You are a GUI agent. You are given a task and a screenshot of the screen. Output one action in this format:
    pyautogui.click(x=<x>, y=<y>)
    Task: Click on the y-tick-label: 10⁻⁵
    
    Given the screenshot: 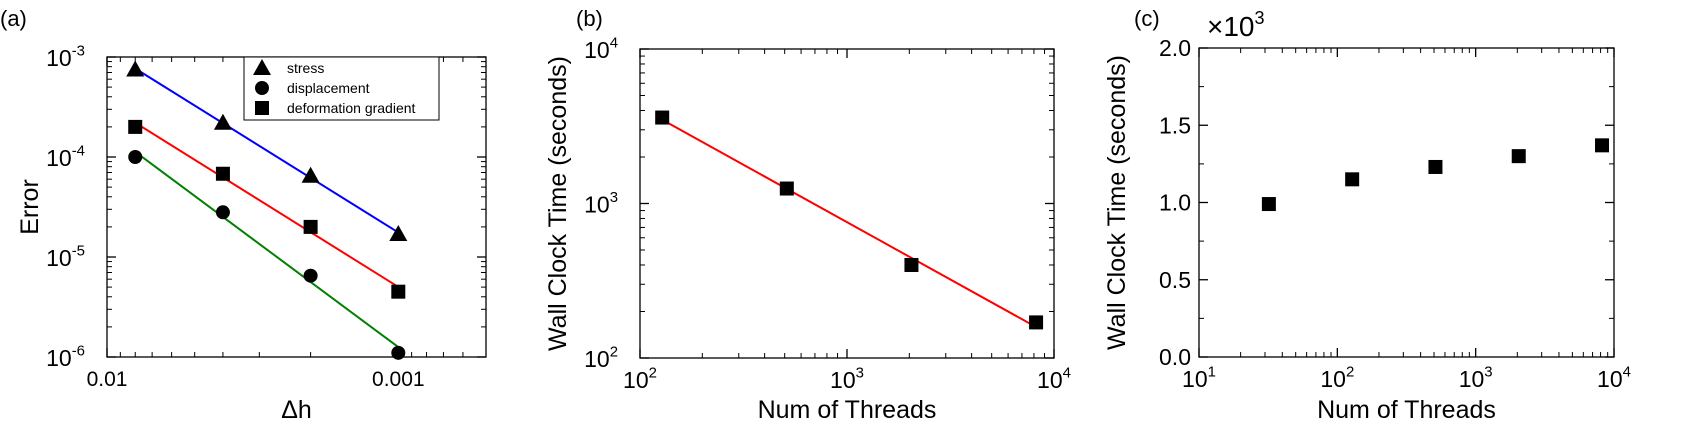 What is the action you would take?
    pyautogui.click(x=65, y=257)
    